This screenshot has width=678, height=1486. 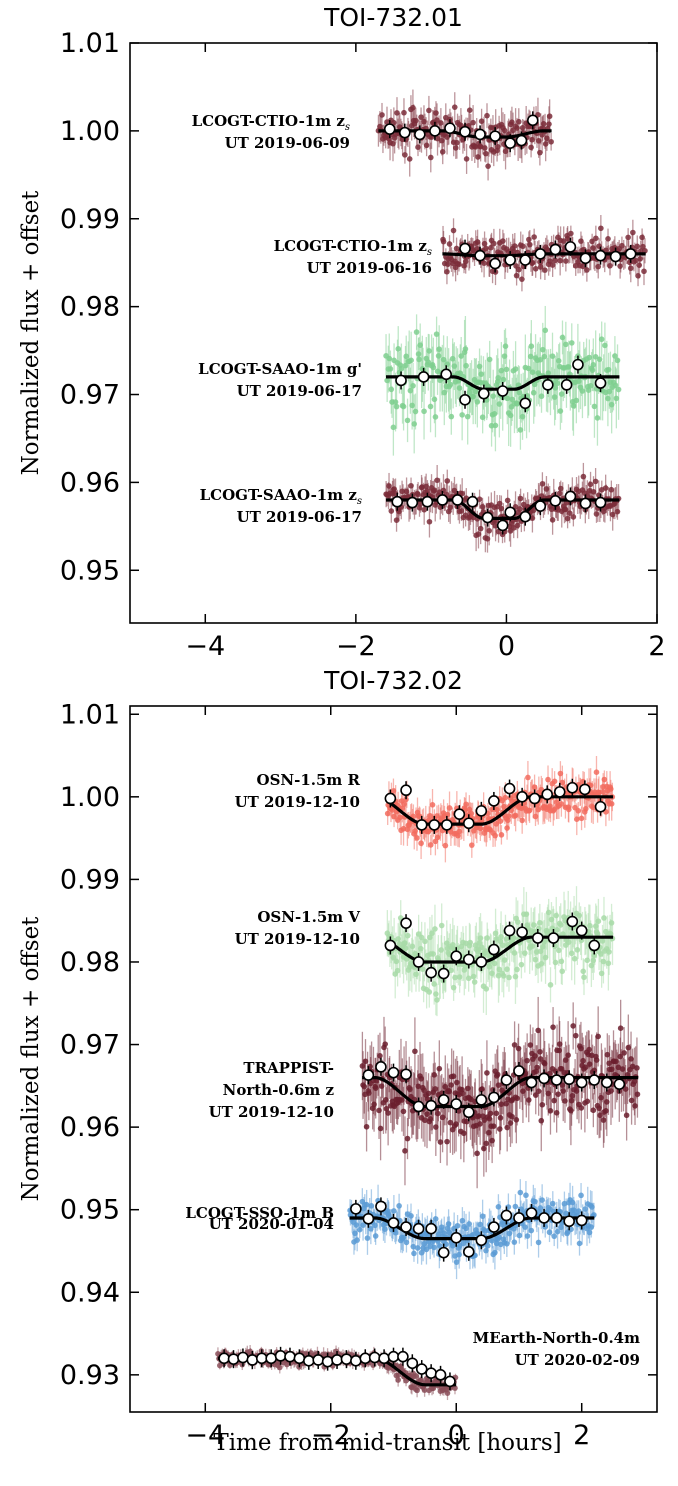 I want to click on y-tick-label: 0.97, so click(x=90, y=395).